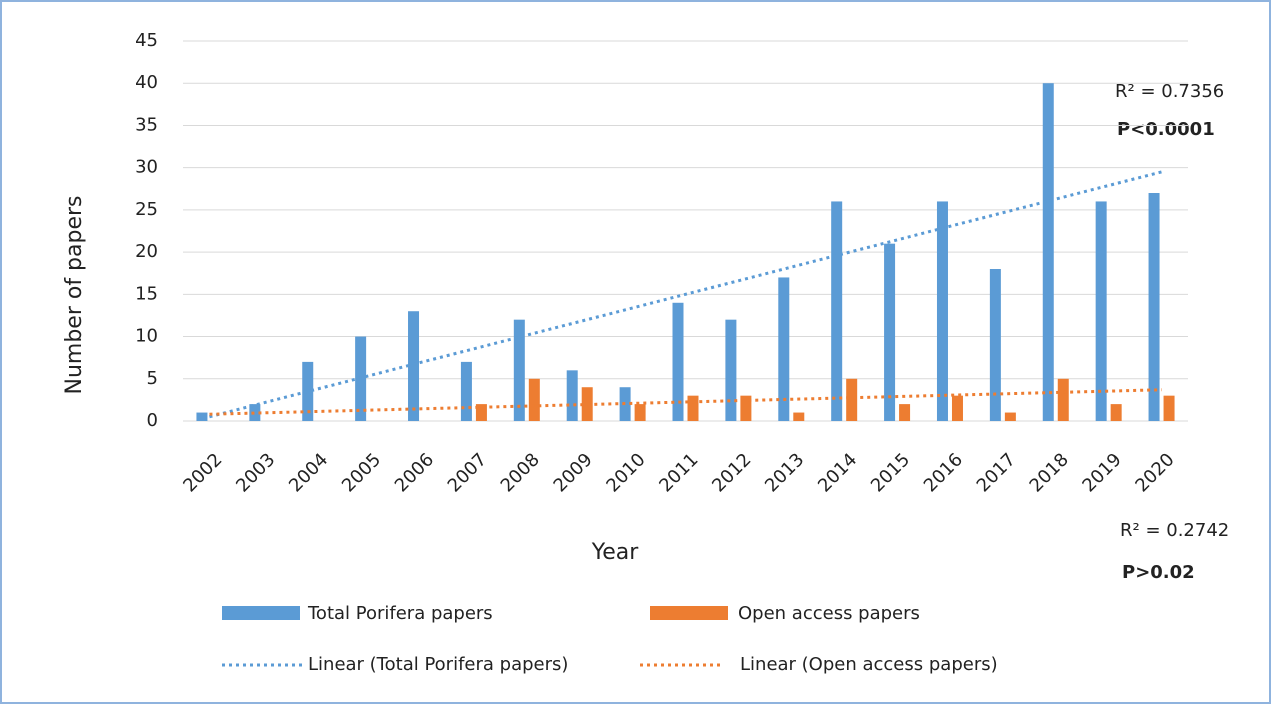 The image size is (1271, 704). Describe the element at coordinates (1158, 572) in the screenshot. I see `annotation: P>0.02` at that location.